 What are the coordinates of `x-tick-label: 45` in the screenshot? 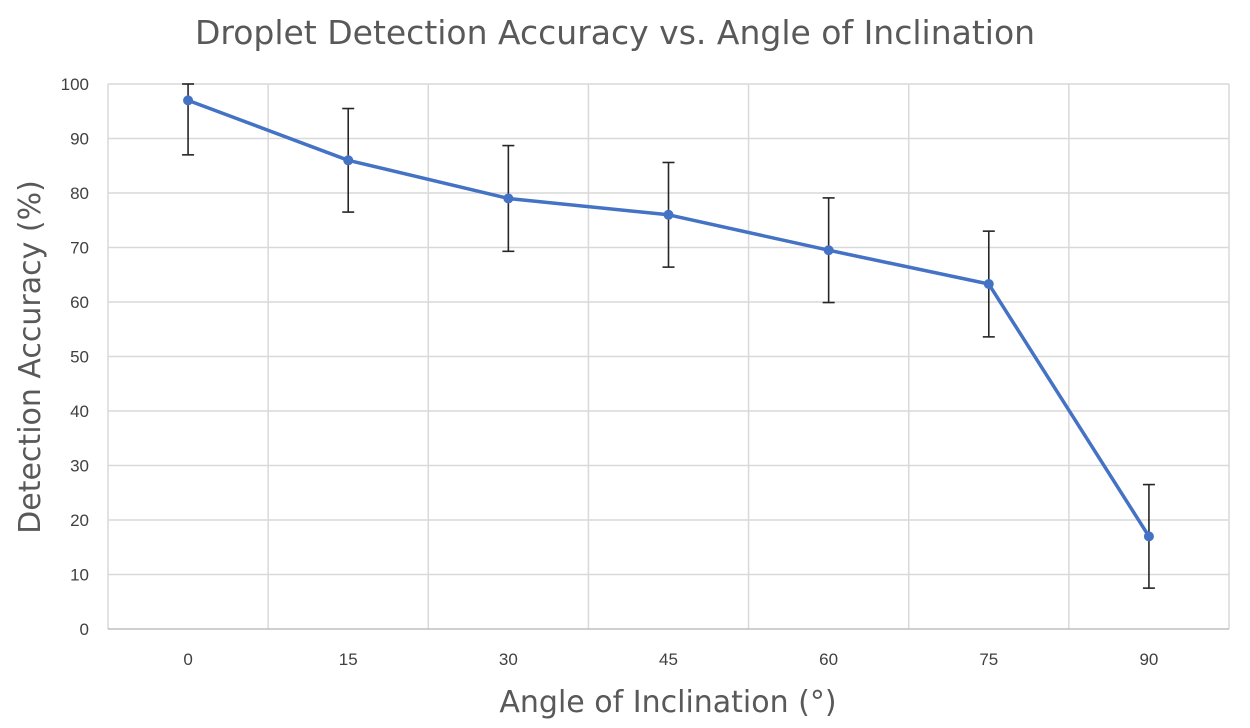 It's located at (668, 659).